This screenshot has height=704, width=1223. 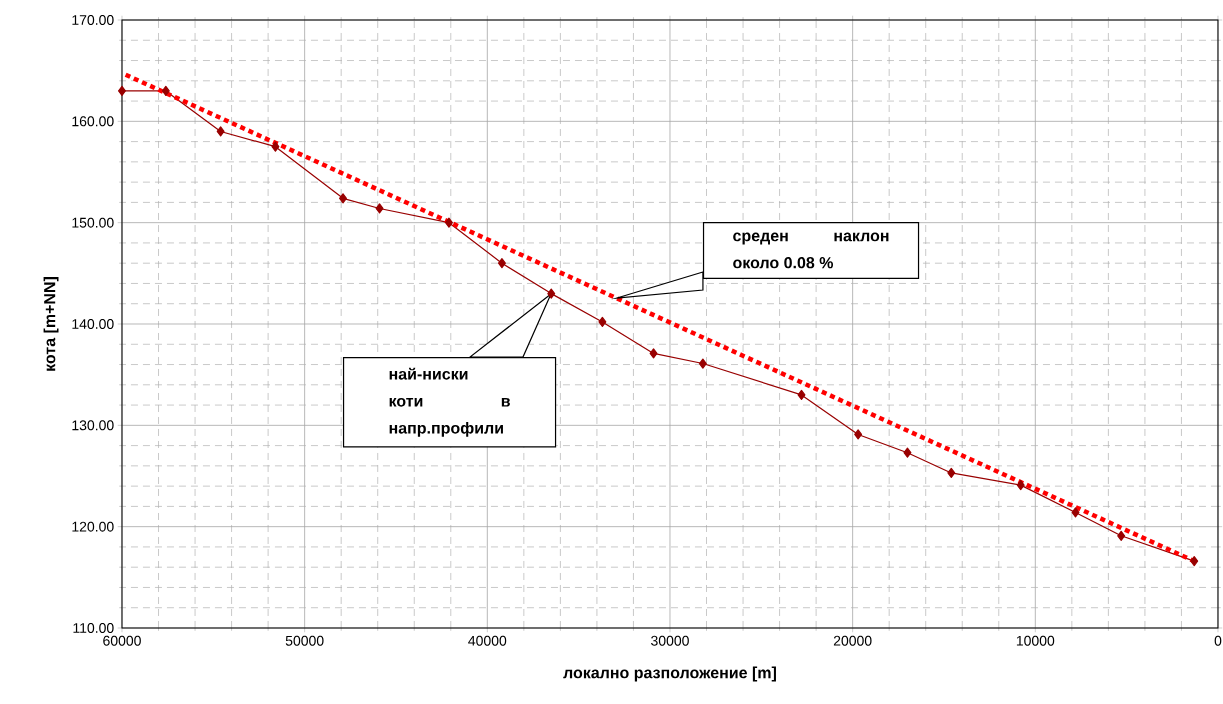 I want to click on x-axis-title: локално разположение [m], so click(x=669, y=674).